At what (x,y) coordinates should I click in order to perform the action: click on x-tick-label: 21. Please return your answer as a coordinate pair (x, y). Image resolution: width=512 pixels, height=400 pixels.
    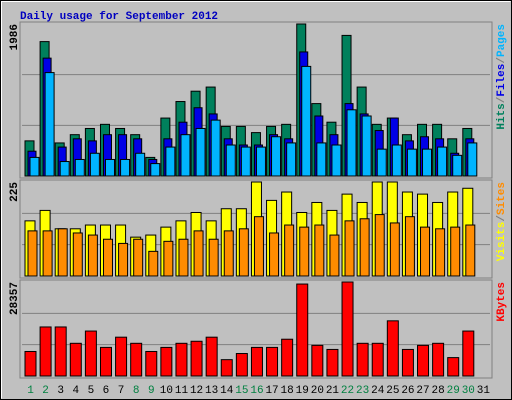
    Looking at the image, I should click on (333, 391).